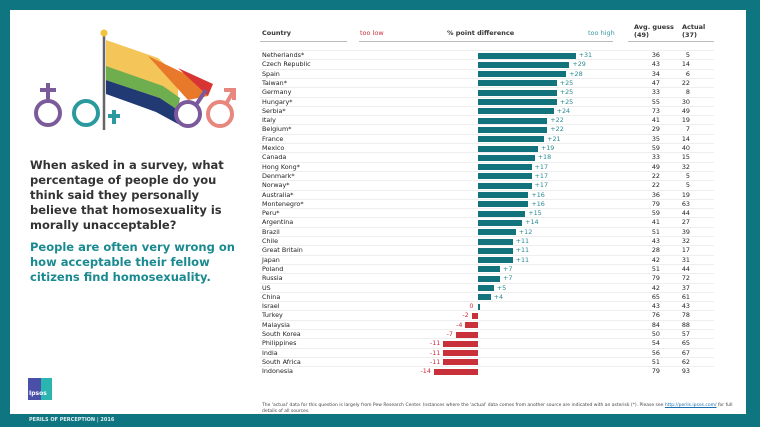 Image resolution: width=760 pixels, height=427 pixels. I want to click on avg-guess-value: 65, so click(655, 296).